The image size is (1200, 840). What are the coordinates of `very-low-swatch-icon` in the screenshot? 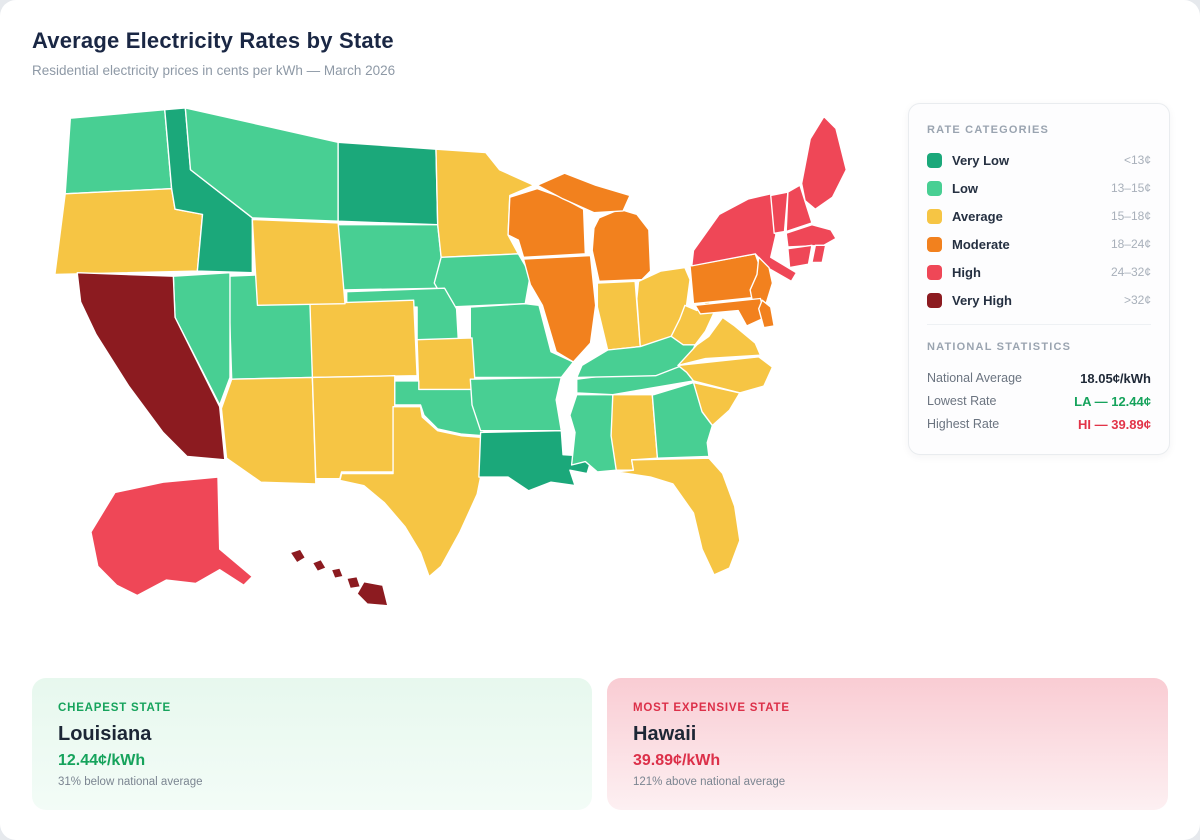 It's located at (934, 160).